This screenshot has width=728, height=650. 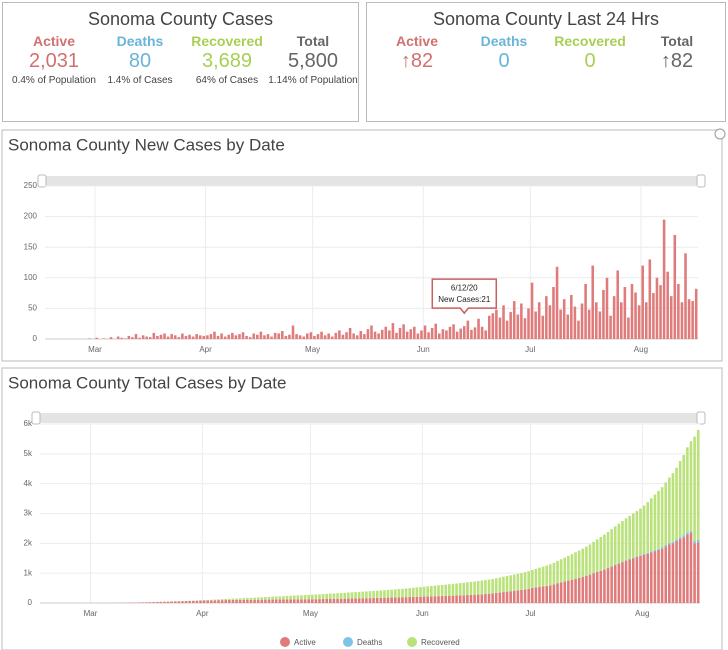 I want to click on card-title: Sonoma County Last 24 Hrs, so click(x=546, y=19).